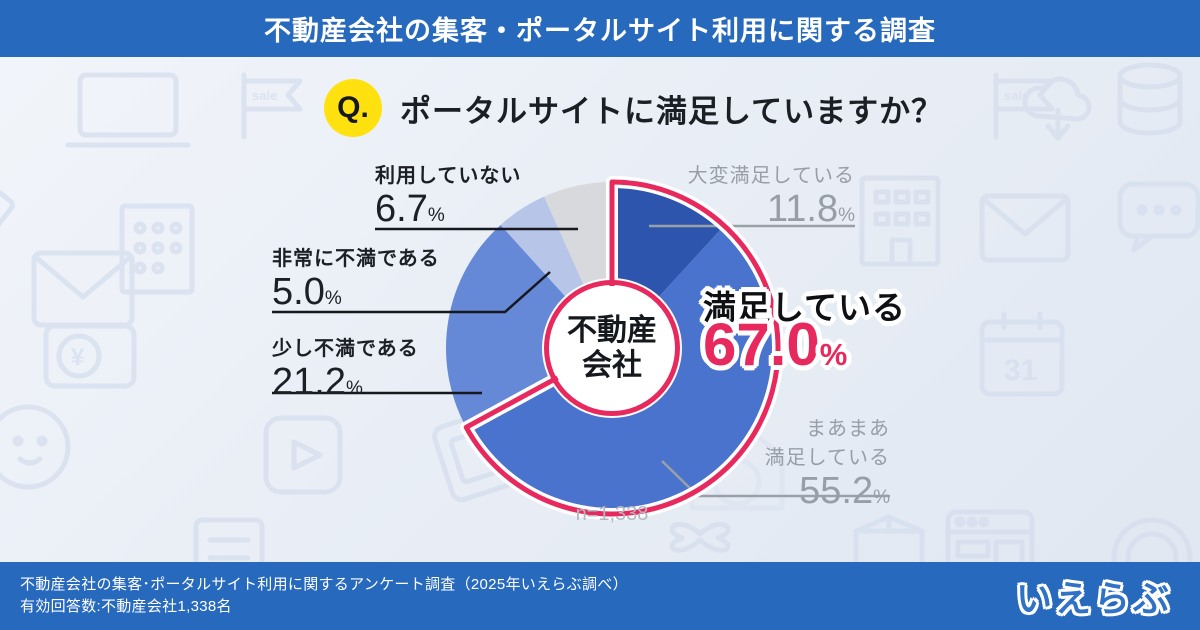 The width and height of the screenshot is (1200, 630). I want to click on cloud-download-icon, so click(1057, 108).